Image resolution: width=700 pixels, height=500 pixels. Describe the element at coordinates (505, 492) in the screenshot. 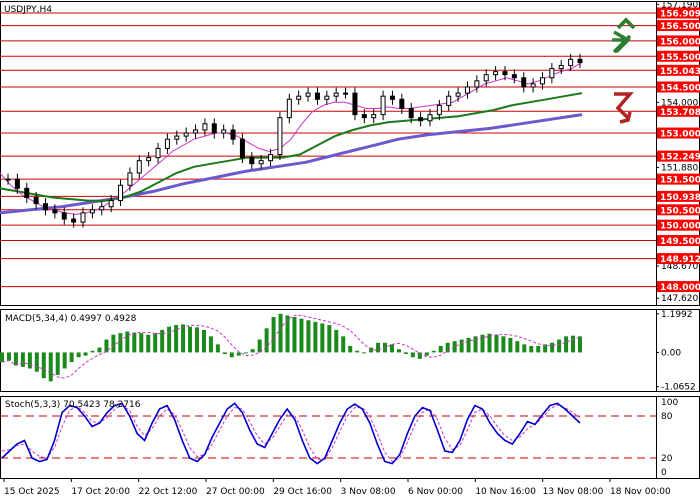

I see `time-tick-label: 10 Nov 16:00` at that location.